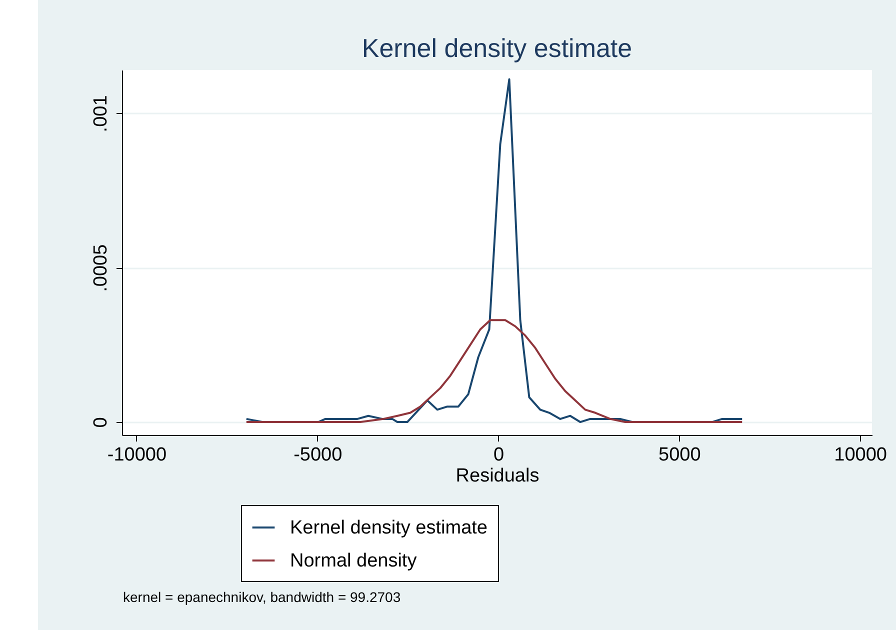 This screenshot has height=630, width=896. I want to click on legend-label: Kernel density estimate, so click(389, 528).